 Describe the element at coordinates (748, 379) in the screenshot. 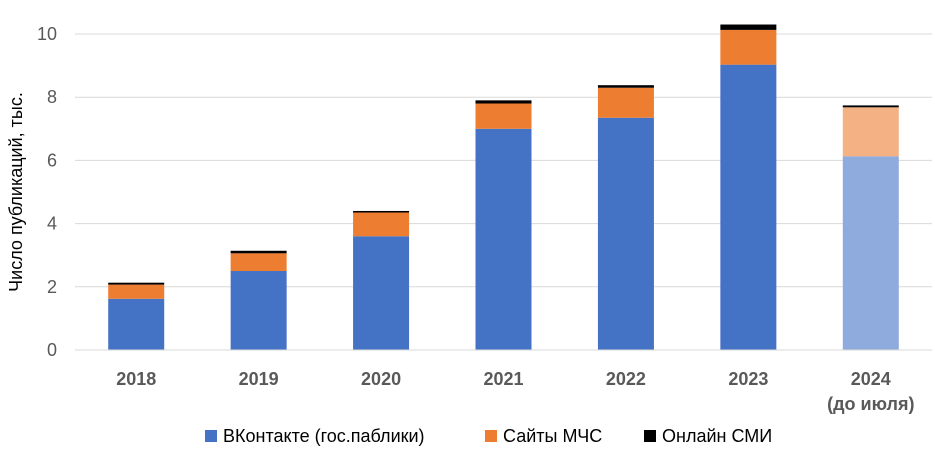

I see `x-category-label: 2023` at that location.